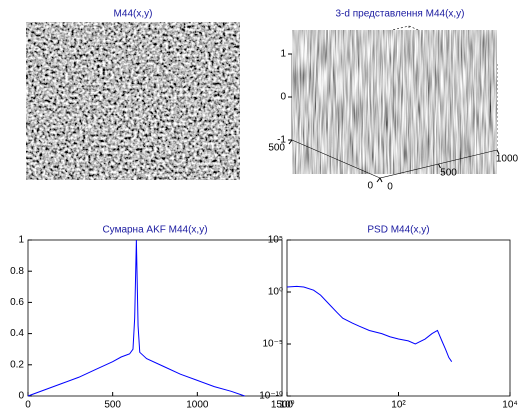 This screenshot has width=522, height=419. What do you see at coordinates (509, 405) in the screenshot?
I see `x-tick-label: 10⁴` at bounding box center [509, 405].